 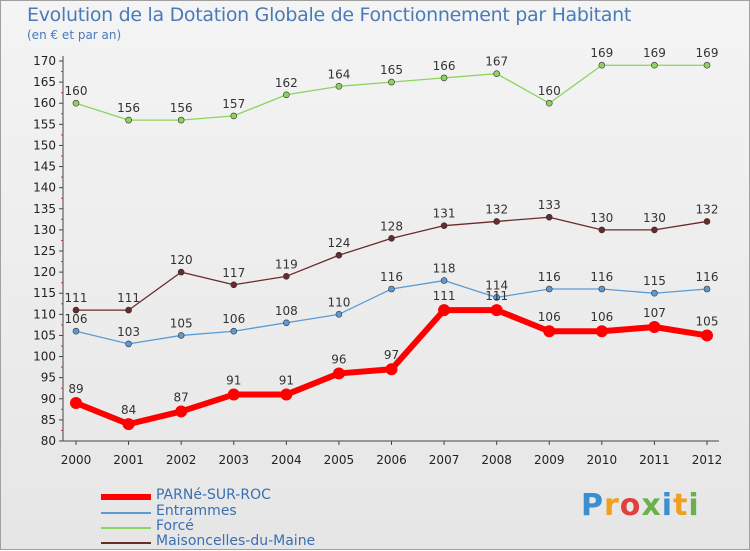 What do you see at coordinates (74, 35) in the screenshot?
I see `chart-subtitle: (en € et par an)` at bounding box center [74, 35].